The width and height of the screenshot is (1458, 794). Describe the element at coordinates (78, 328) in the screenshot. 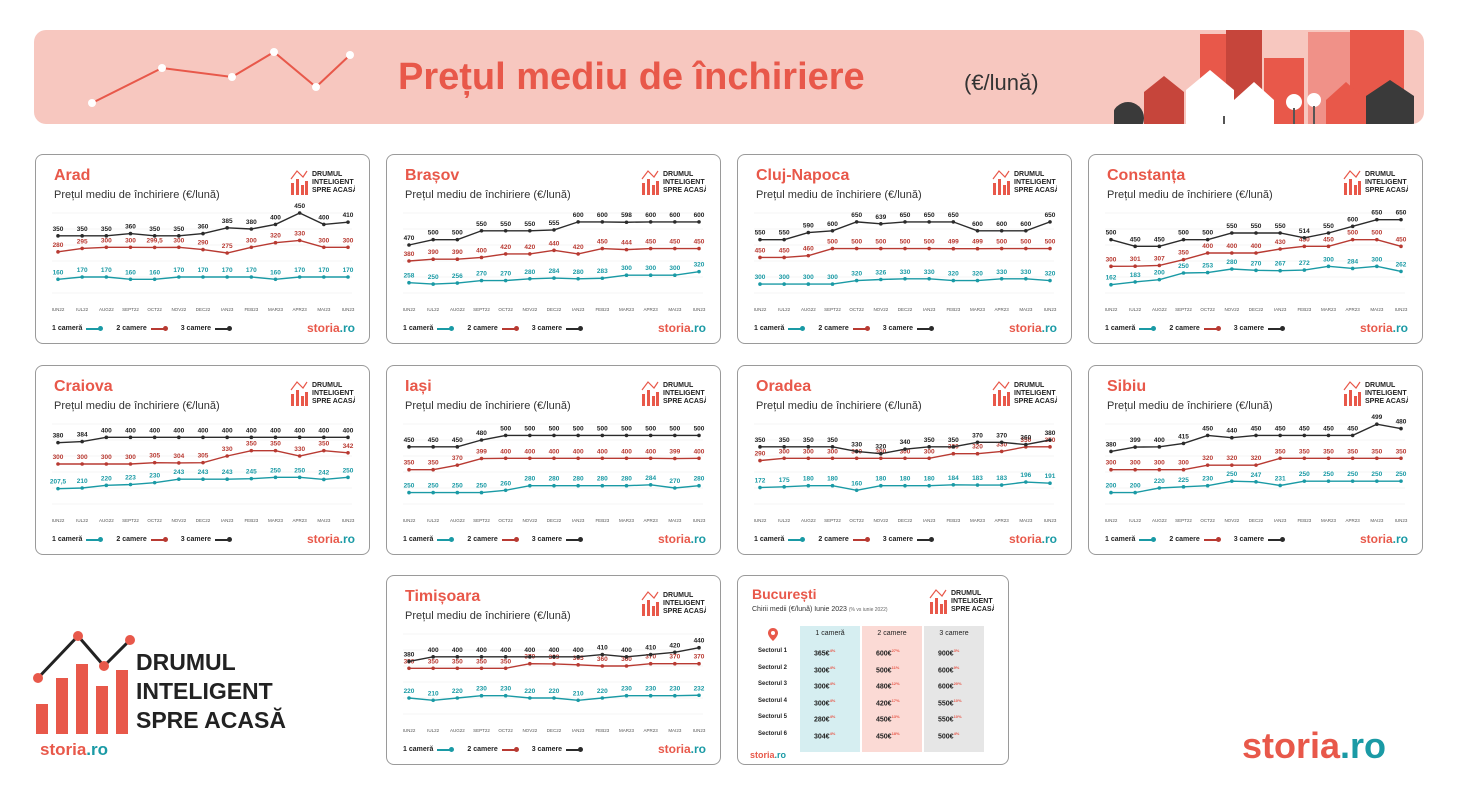

I see `legend-item: 1 cameră` at that location.